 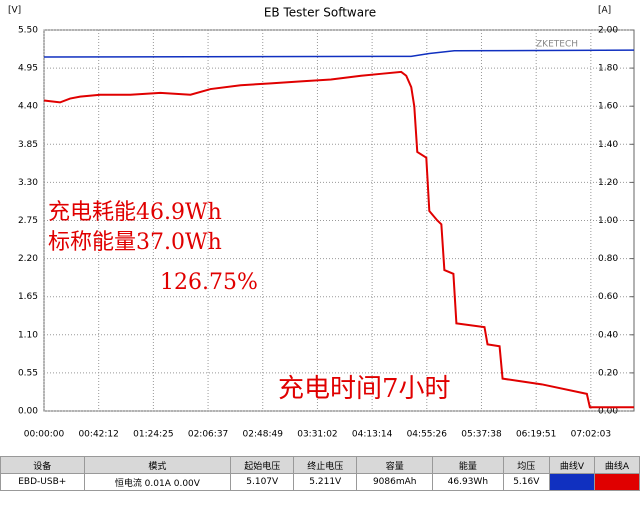 I want to click on x-tick-label: 05:37:38, so click(x=481, y=435).